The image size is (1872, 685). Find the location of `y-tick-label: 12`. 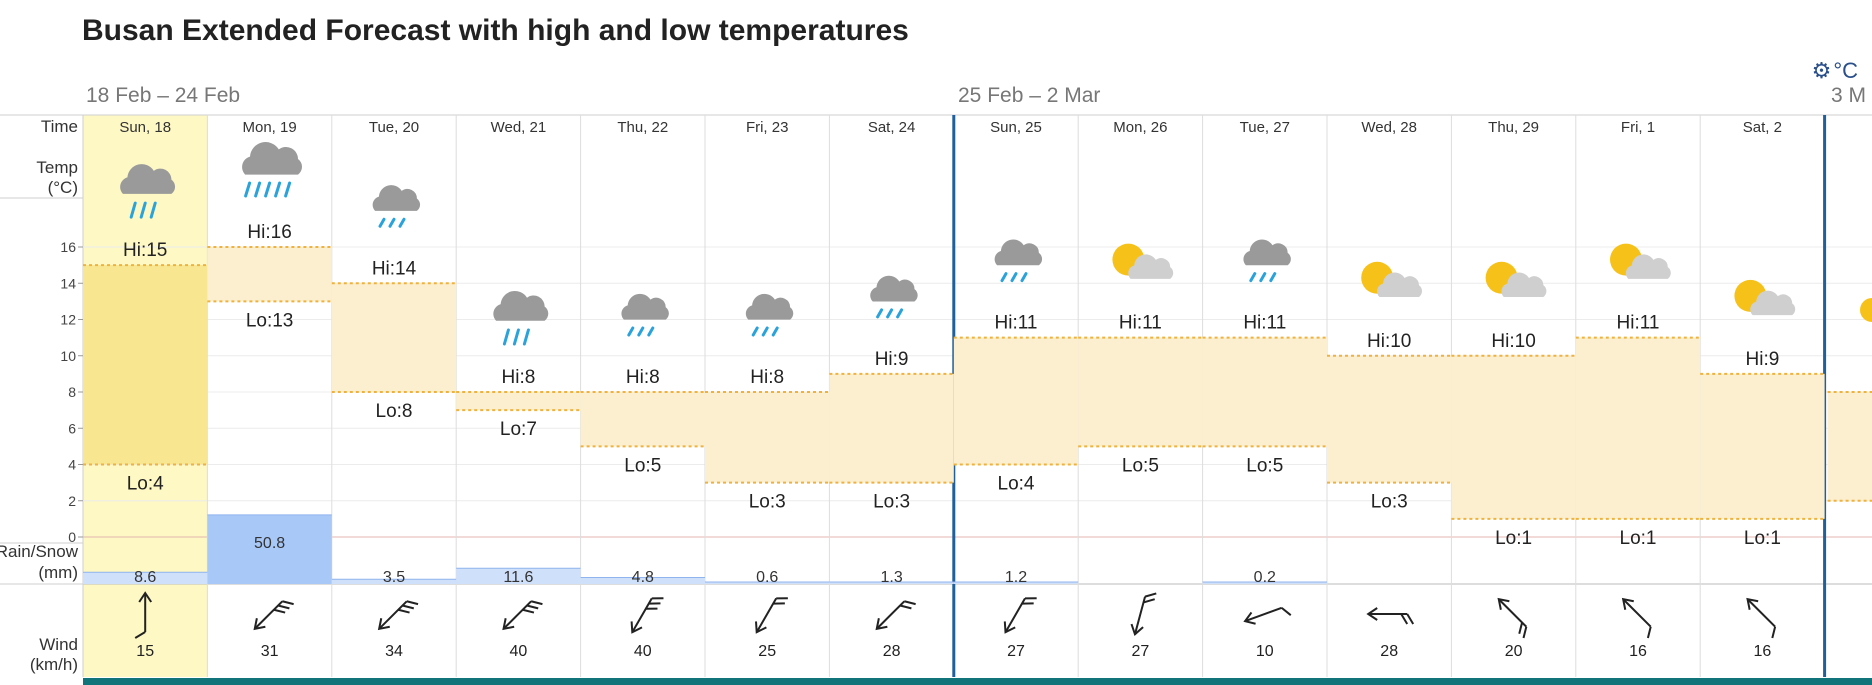

y-tick-label: 12 is located at coordinates (68, 320).